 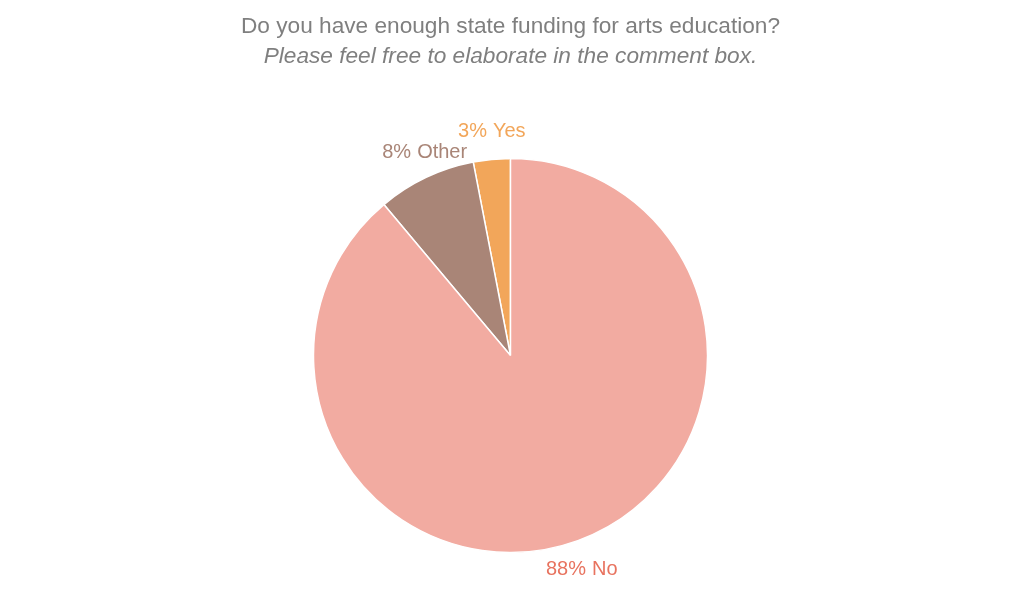 I want to click on slice-label: Other, so click(x=442, y=150).